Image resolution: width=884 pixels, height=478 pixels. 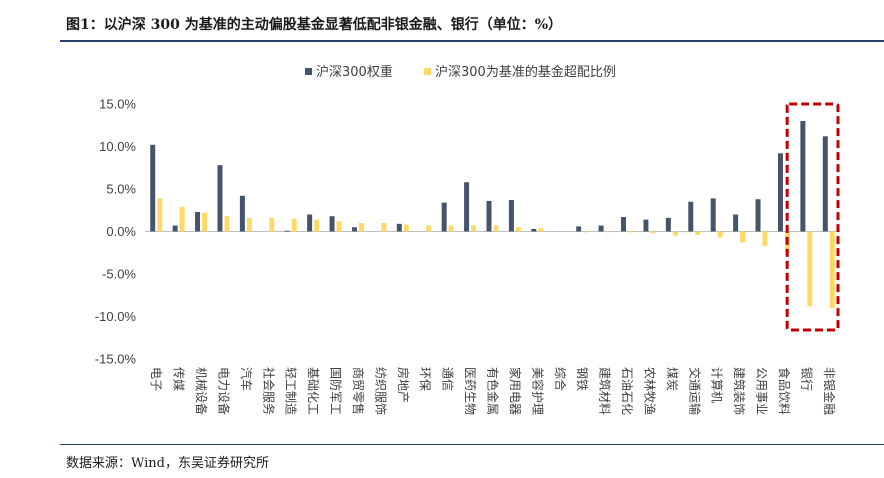 I want to click on y-tick-label: 15.0%, so click(x=117, y=104).